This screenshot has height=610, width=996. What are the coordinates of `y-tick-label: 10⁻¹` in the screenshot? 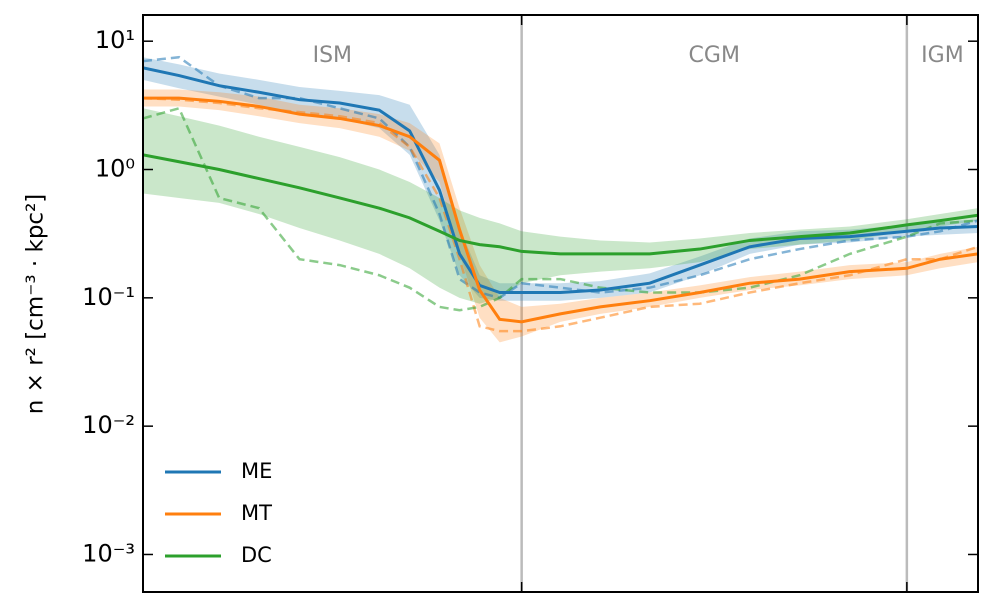 It's located at (108, 297).